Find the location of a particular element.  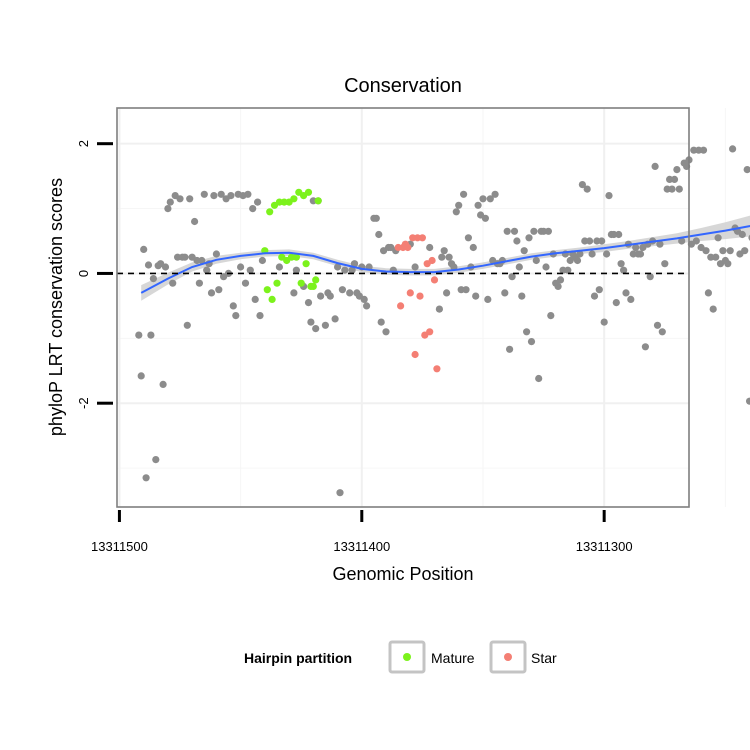

legend-title: Hairpin partition is located at coordinates (298, 658).